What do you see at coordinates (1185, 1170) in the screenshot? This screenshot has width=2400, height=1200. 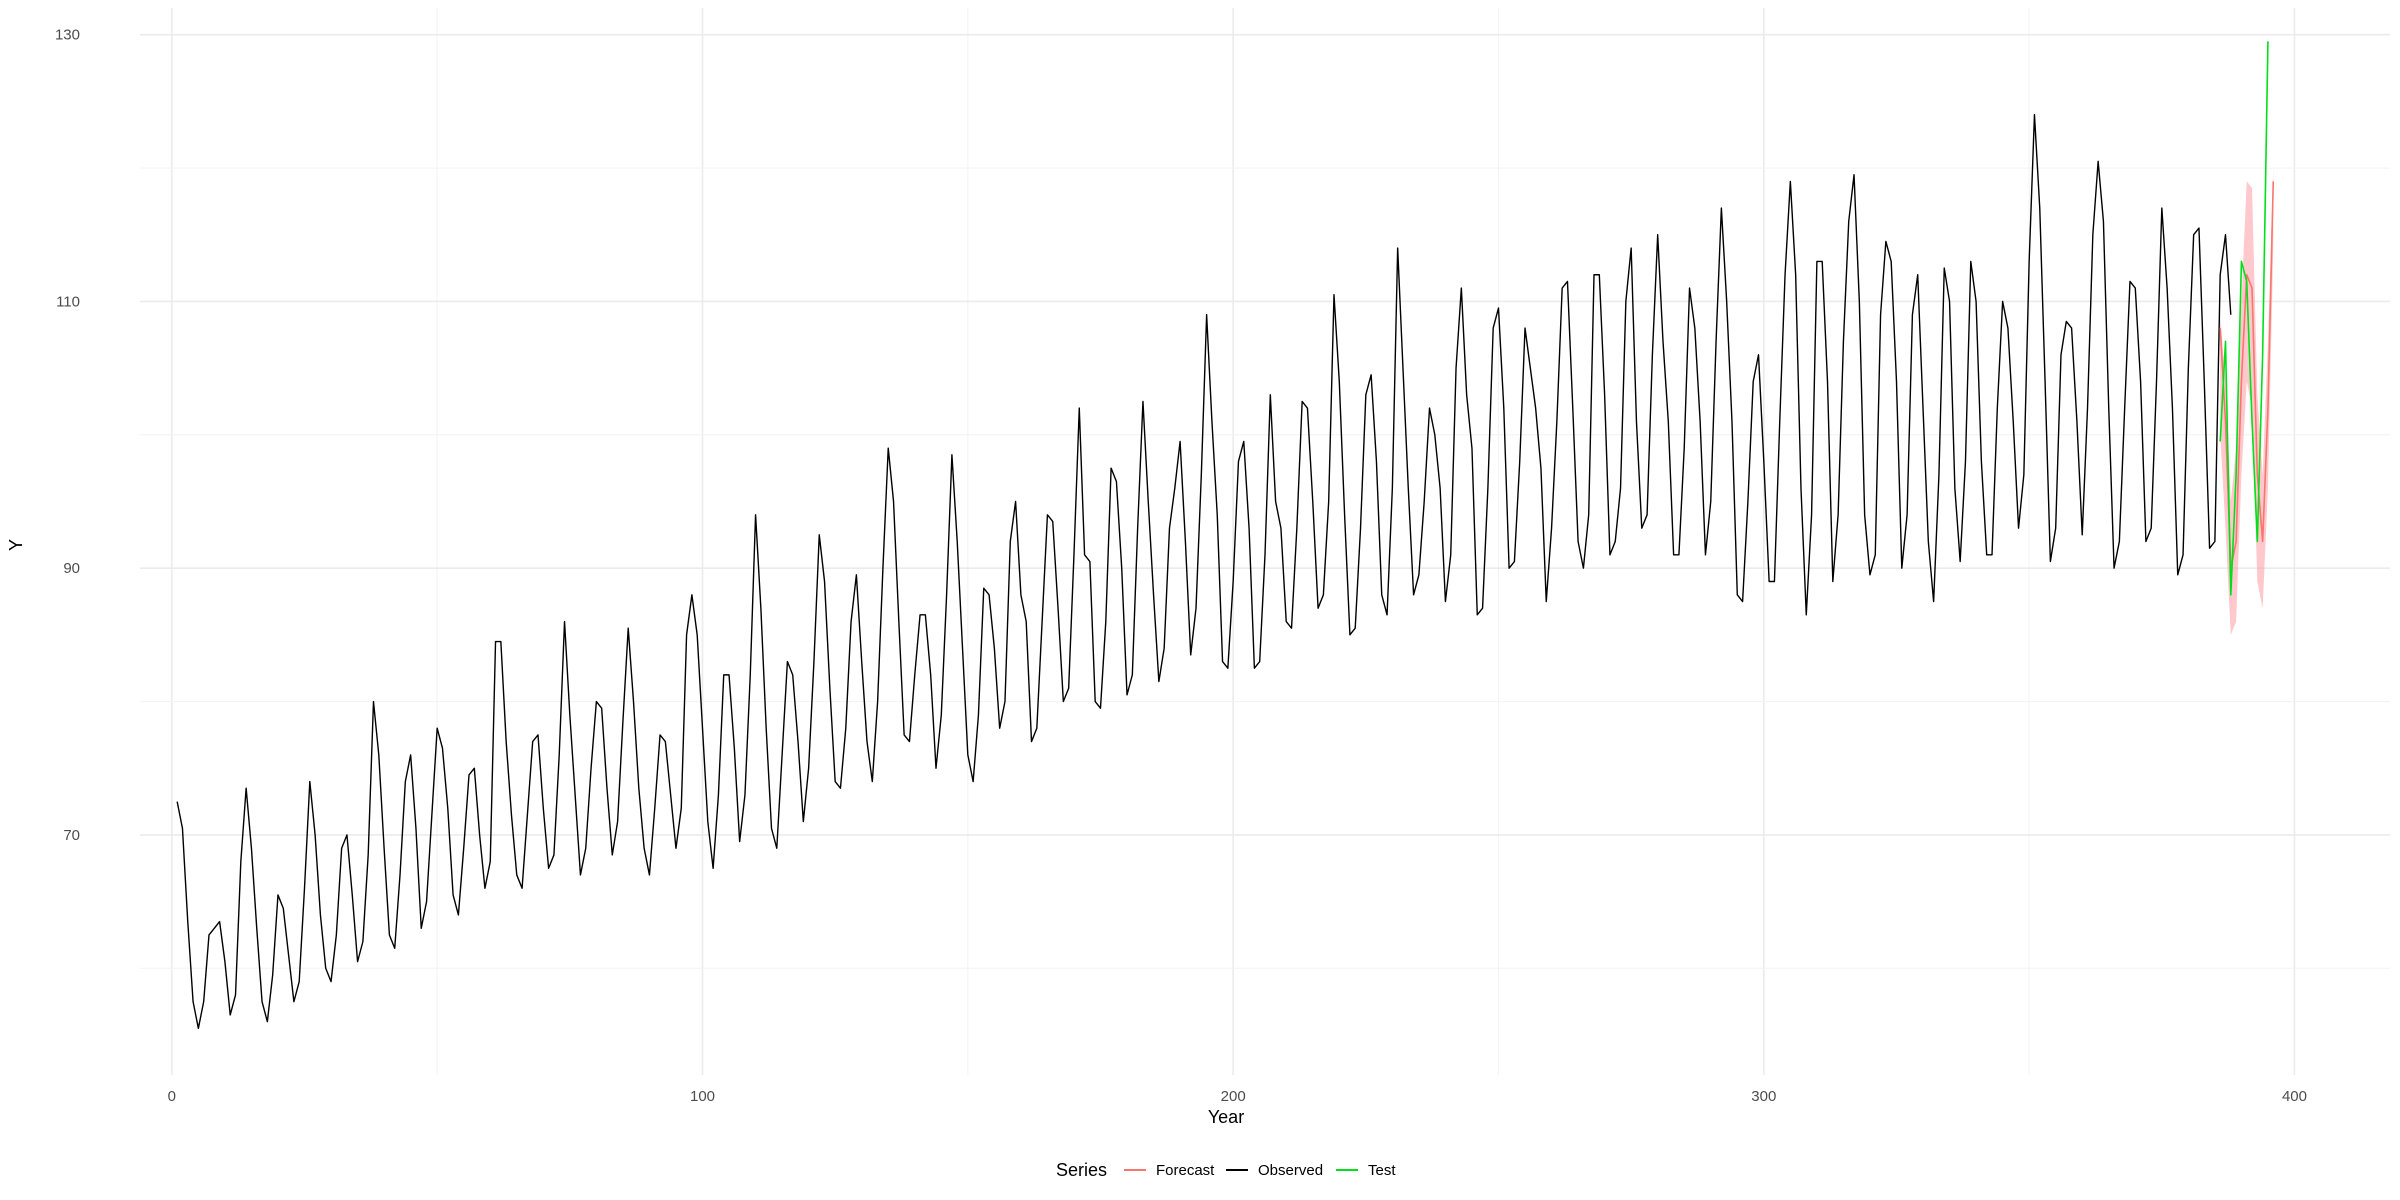 I see `legend-label-forecast: Forecast` at bounding box center [1185, 1170].